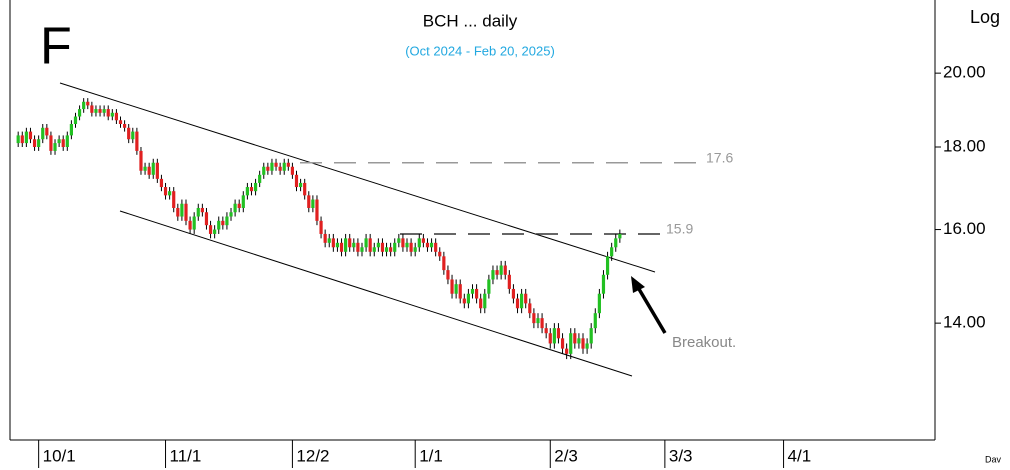  I want to click on y-tick-label: 18.00, so click(964, 145).